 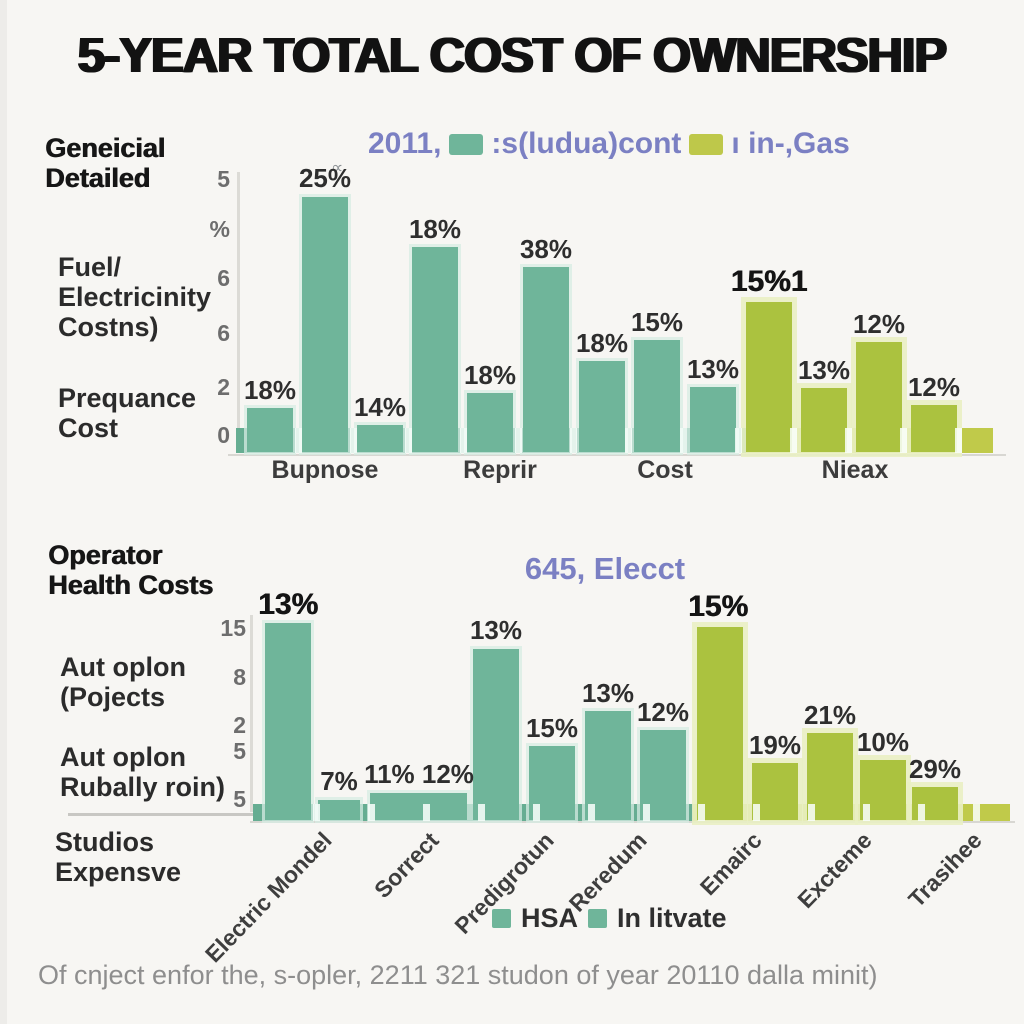 What do you see at coordinates (883, 742) in the screenshot?
I see `bar-value-label: 10%` at bounding box center [883, 742].